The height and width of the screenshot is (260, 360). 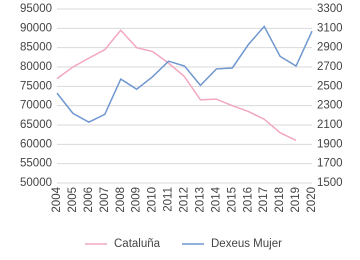 I want to click on x-tick-label: 2018, so click(x=280, y=200).